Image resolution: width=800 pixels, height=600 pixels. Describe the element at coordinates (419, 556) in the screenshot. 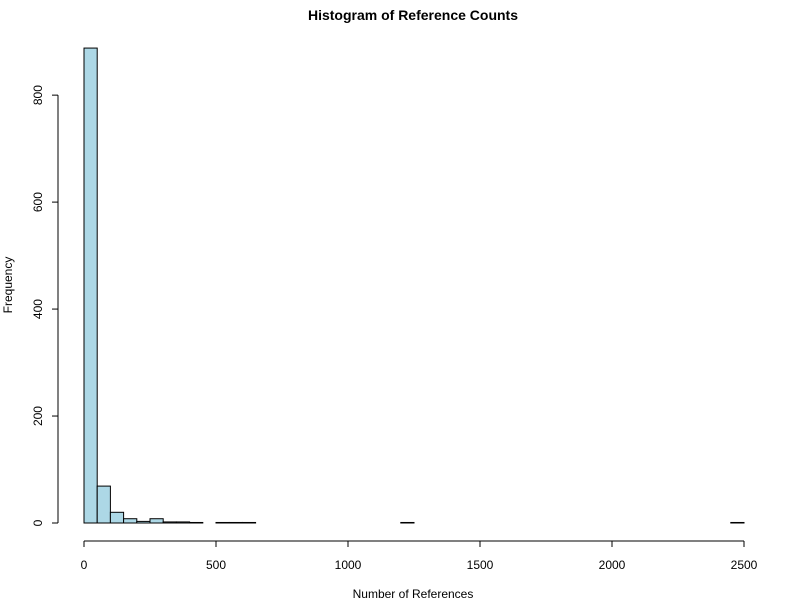

I see `x-axis: 0 500 1000 1500 2000 2500` at that location.